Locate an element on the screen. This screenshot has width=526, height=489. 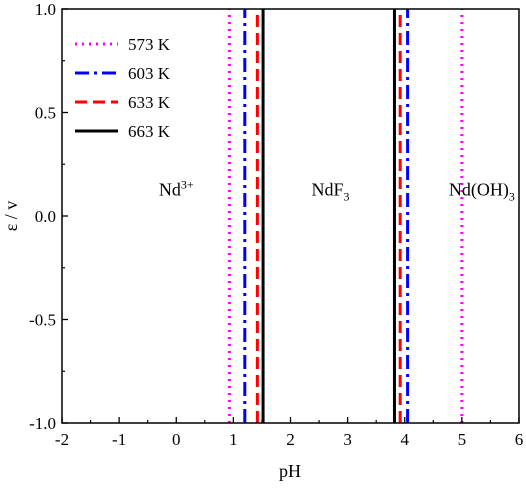
y-tick-label: -1.0 is located at coordinates (42, 423).